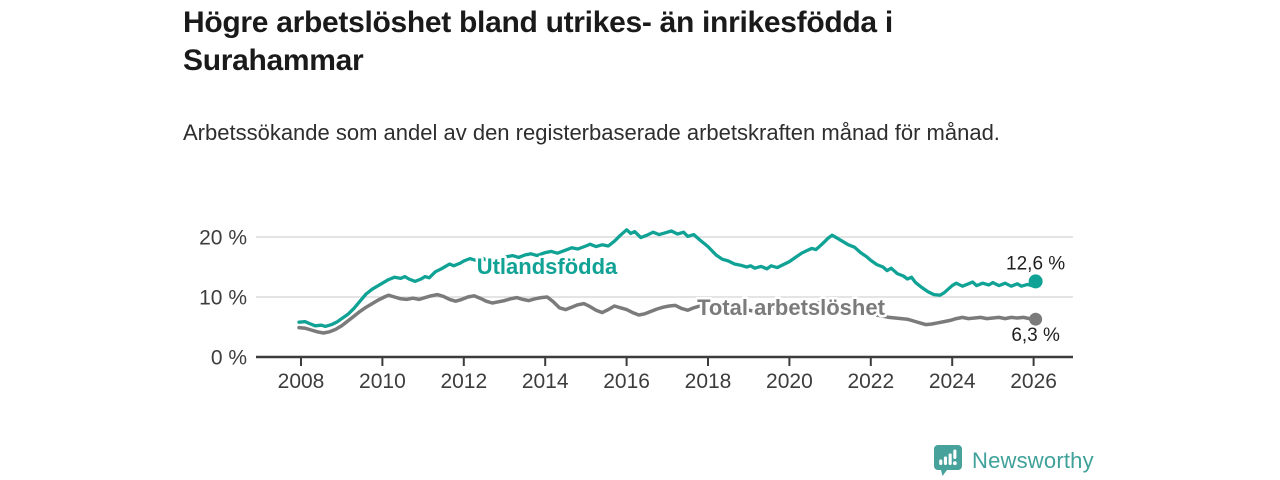  I want to click on series-label-total: Total arbetslöshet, so click(791, 307).